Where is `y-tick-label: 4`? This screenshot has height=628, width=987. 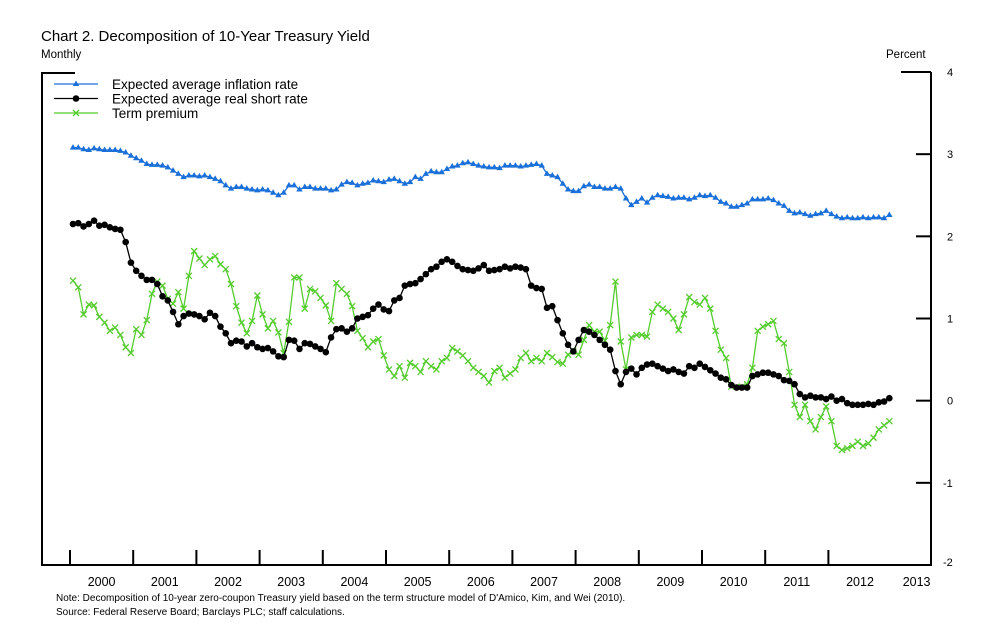 y-tick-label: 4 is located at coordinates (950, 73).